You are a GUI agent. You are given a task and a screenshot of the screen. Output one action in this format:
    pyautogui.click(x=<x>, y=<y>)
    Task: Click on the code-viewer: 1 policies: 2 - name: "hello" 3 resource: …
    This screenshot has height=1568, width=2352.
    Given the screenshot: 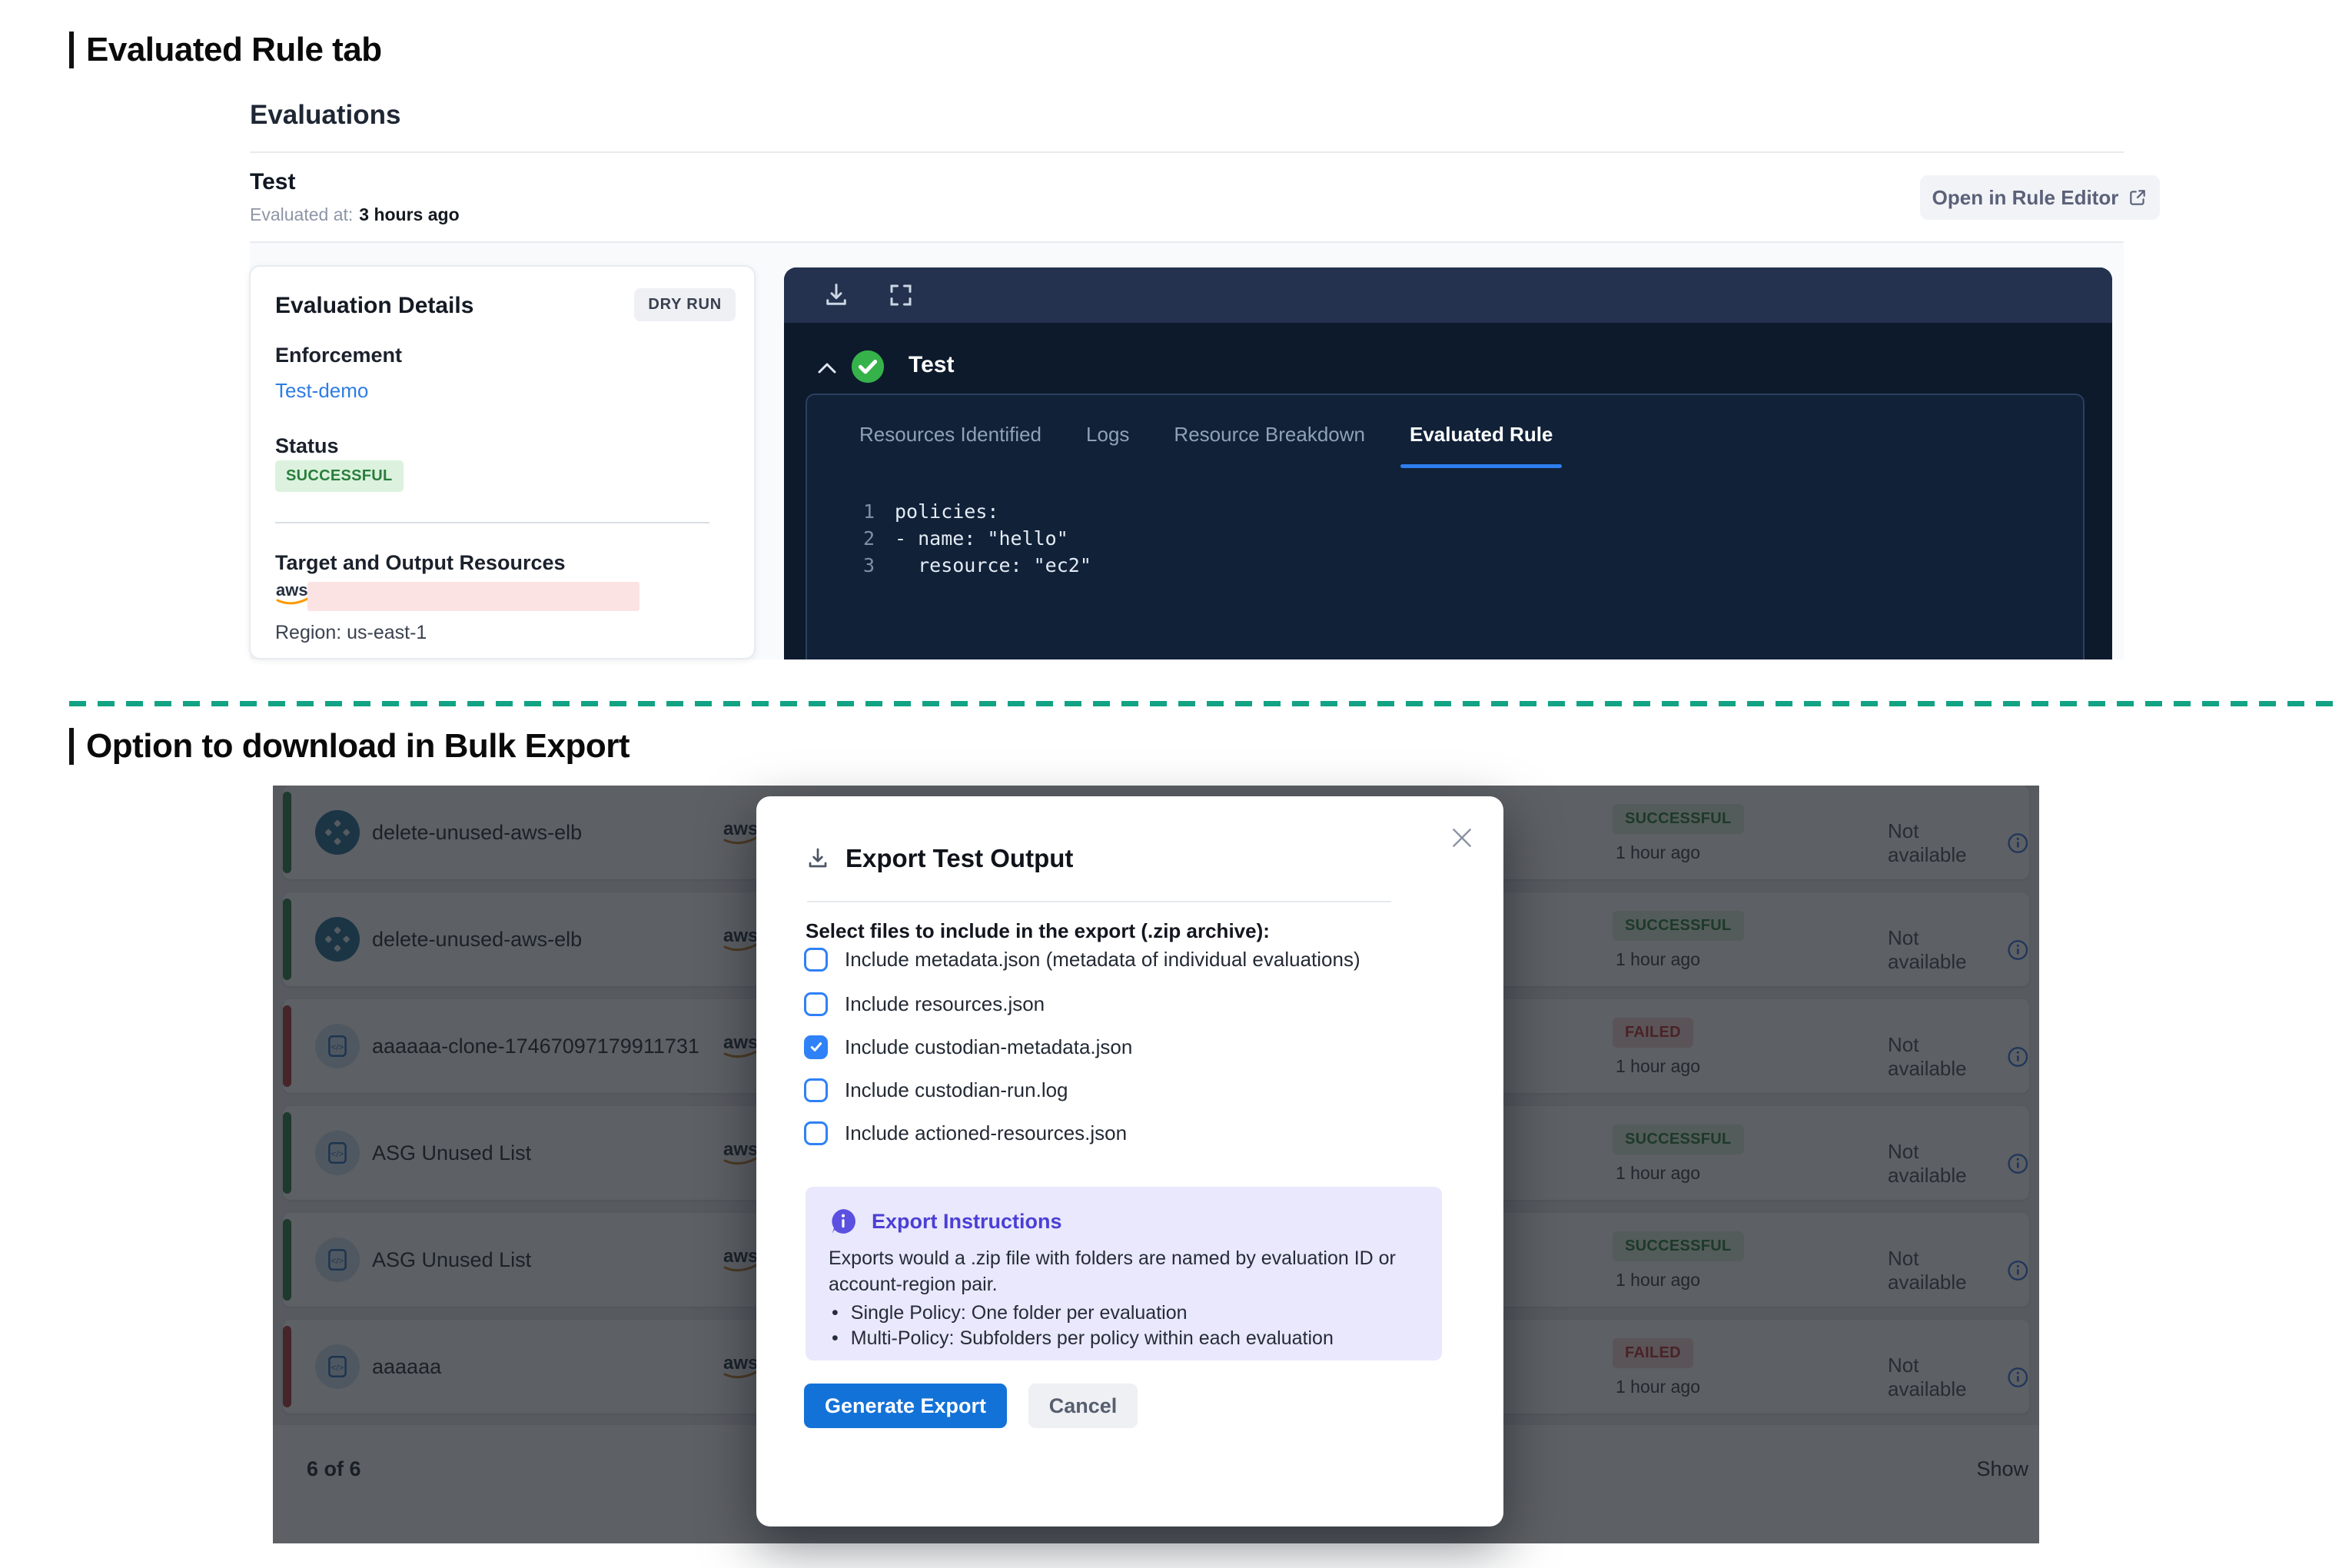 What is the action you would take?
    pyautogui.click(x=970, y=538)
    